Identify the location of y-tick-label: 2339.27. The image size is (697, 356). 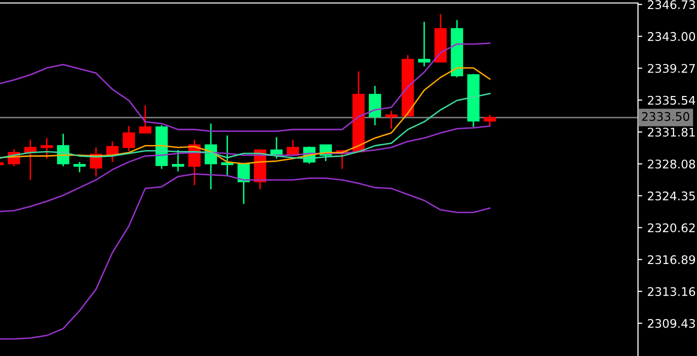
(671, 68).